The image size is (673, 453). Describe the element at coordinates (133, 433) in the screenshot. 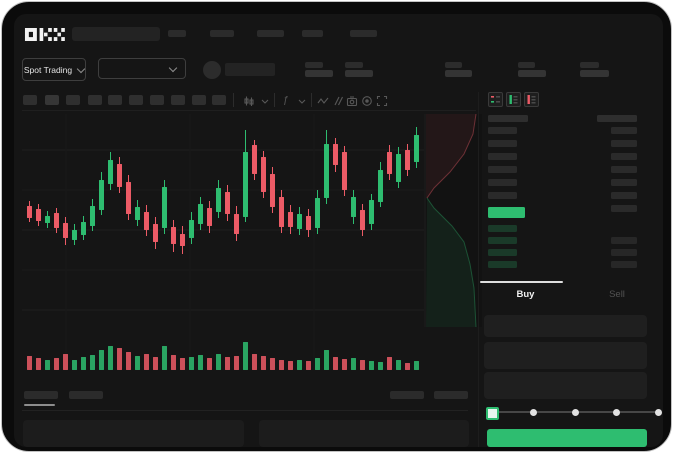

I see `orders-table-placeholder` at that location.